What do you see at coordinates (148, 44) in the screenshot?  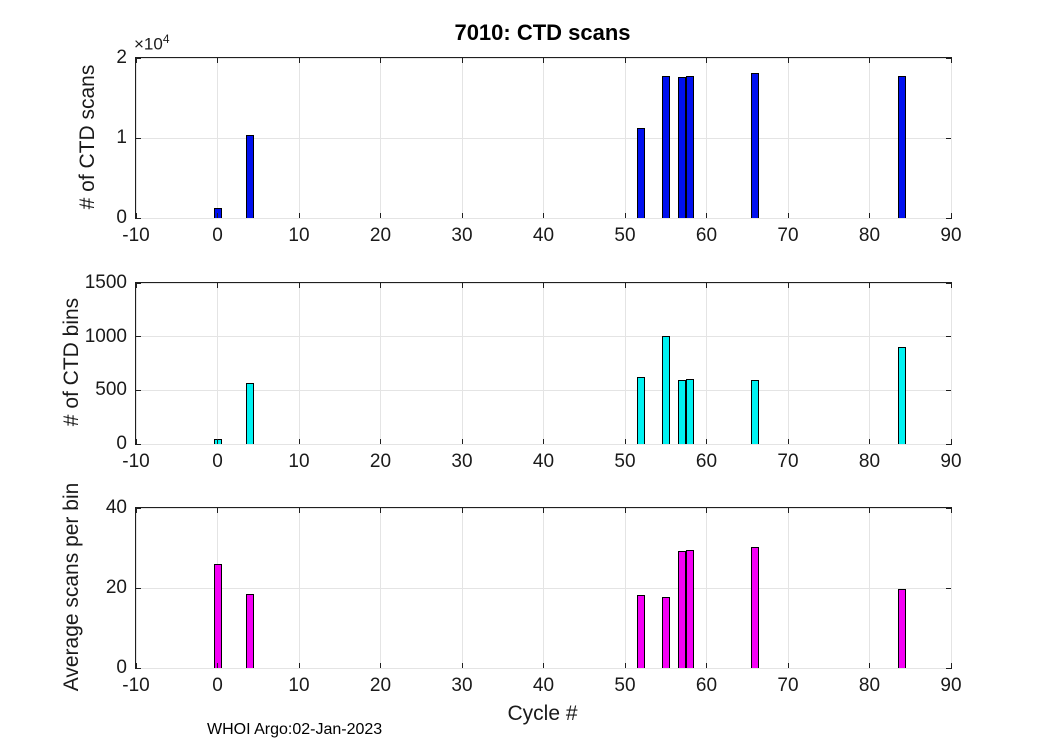 I see `exponent-base: ×10` at bounding box center [148, 44].